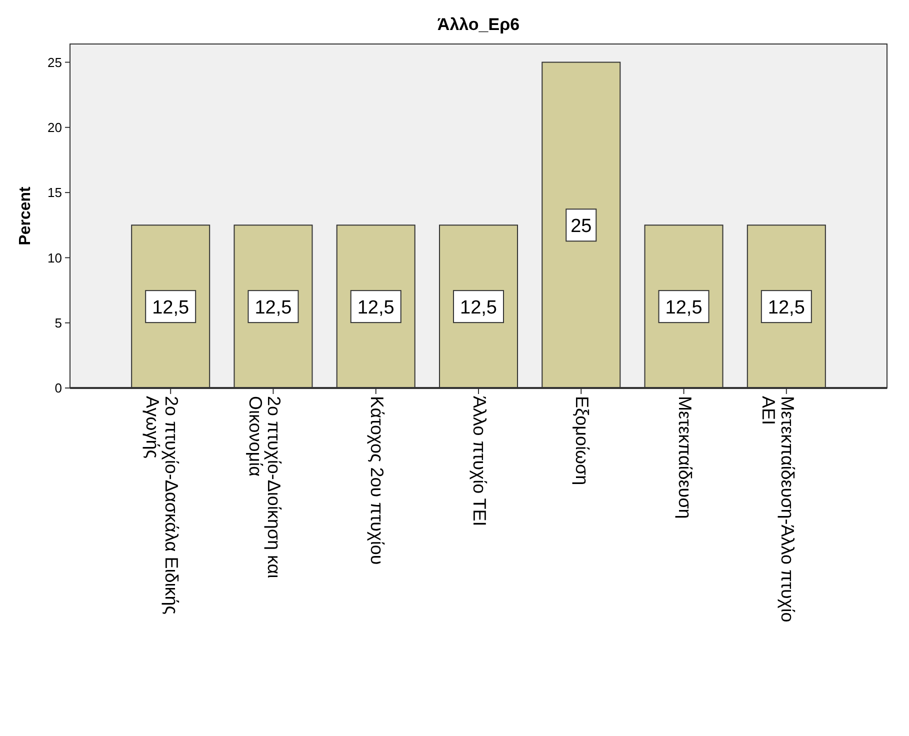 The height and width of the screenshot is (736, 909). Describe the element at coordinates (55, 258) in the screenshot. I see `y-tick-label: 10` at that location.